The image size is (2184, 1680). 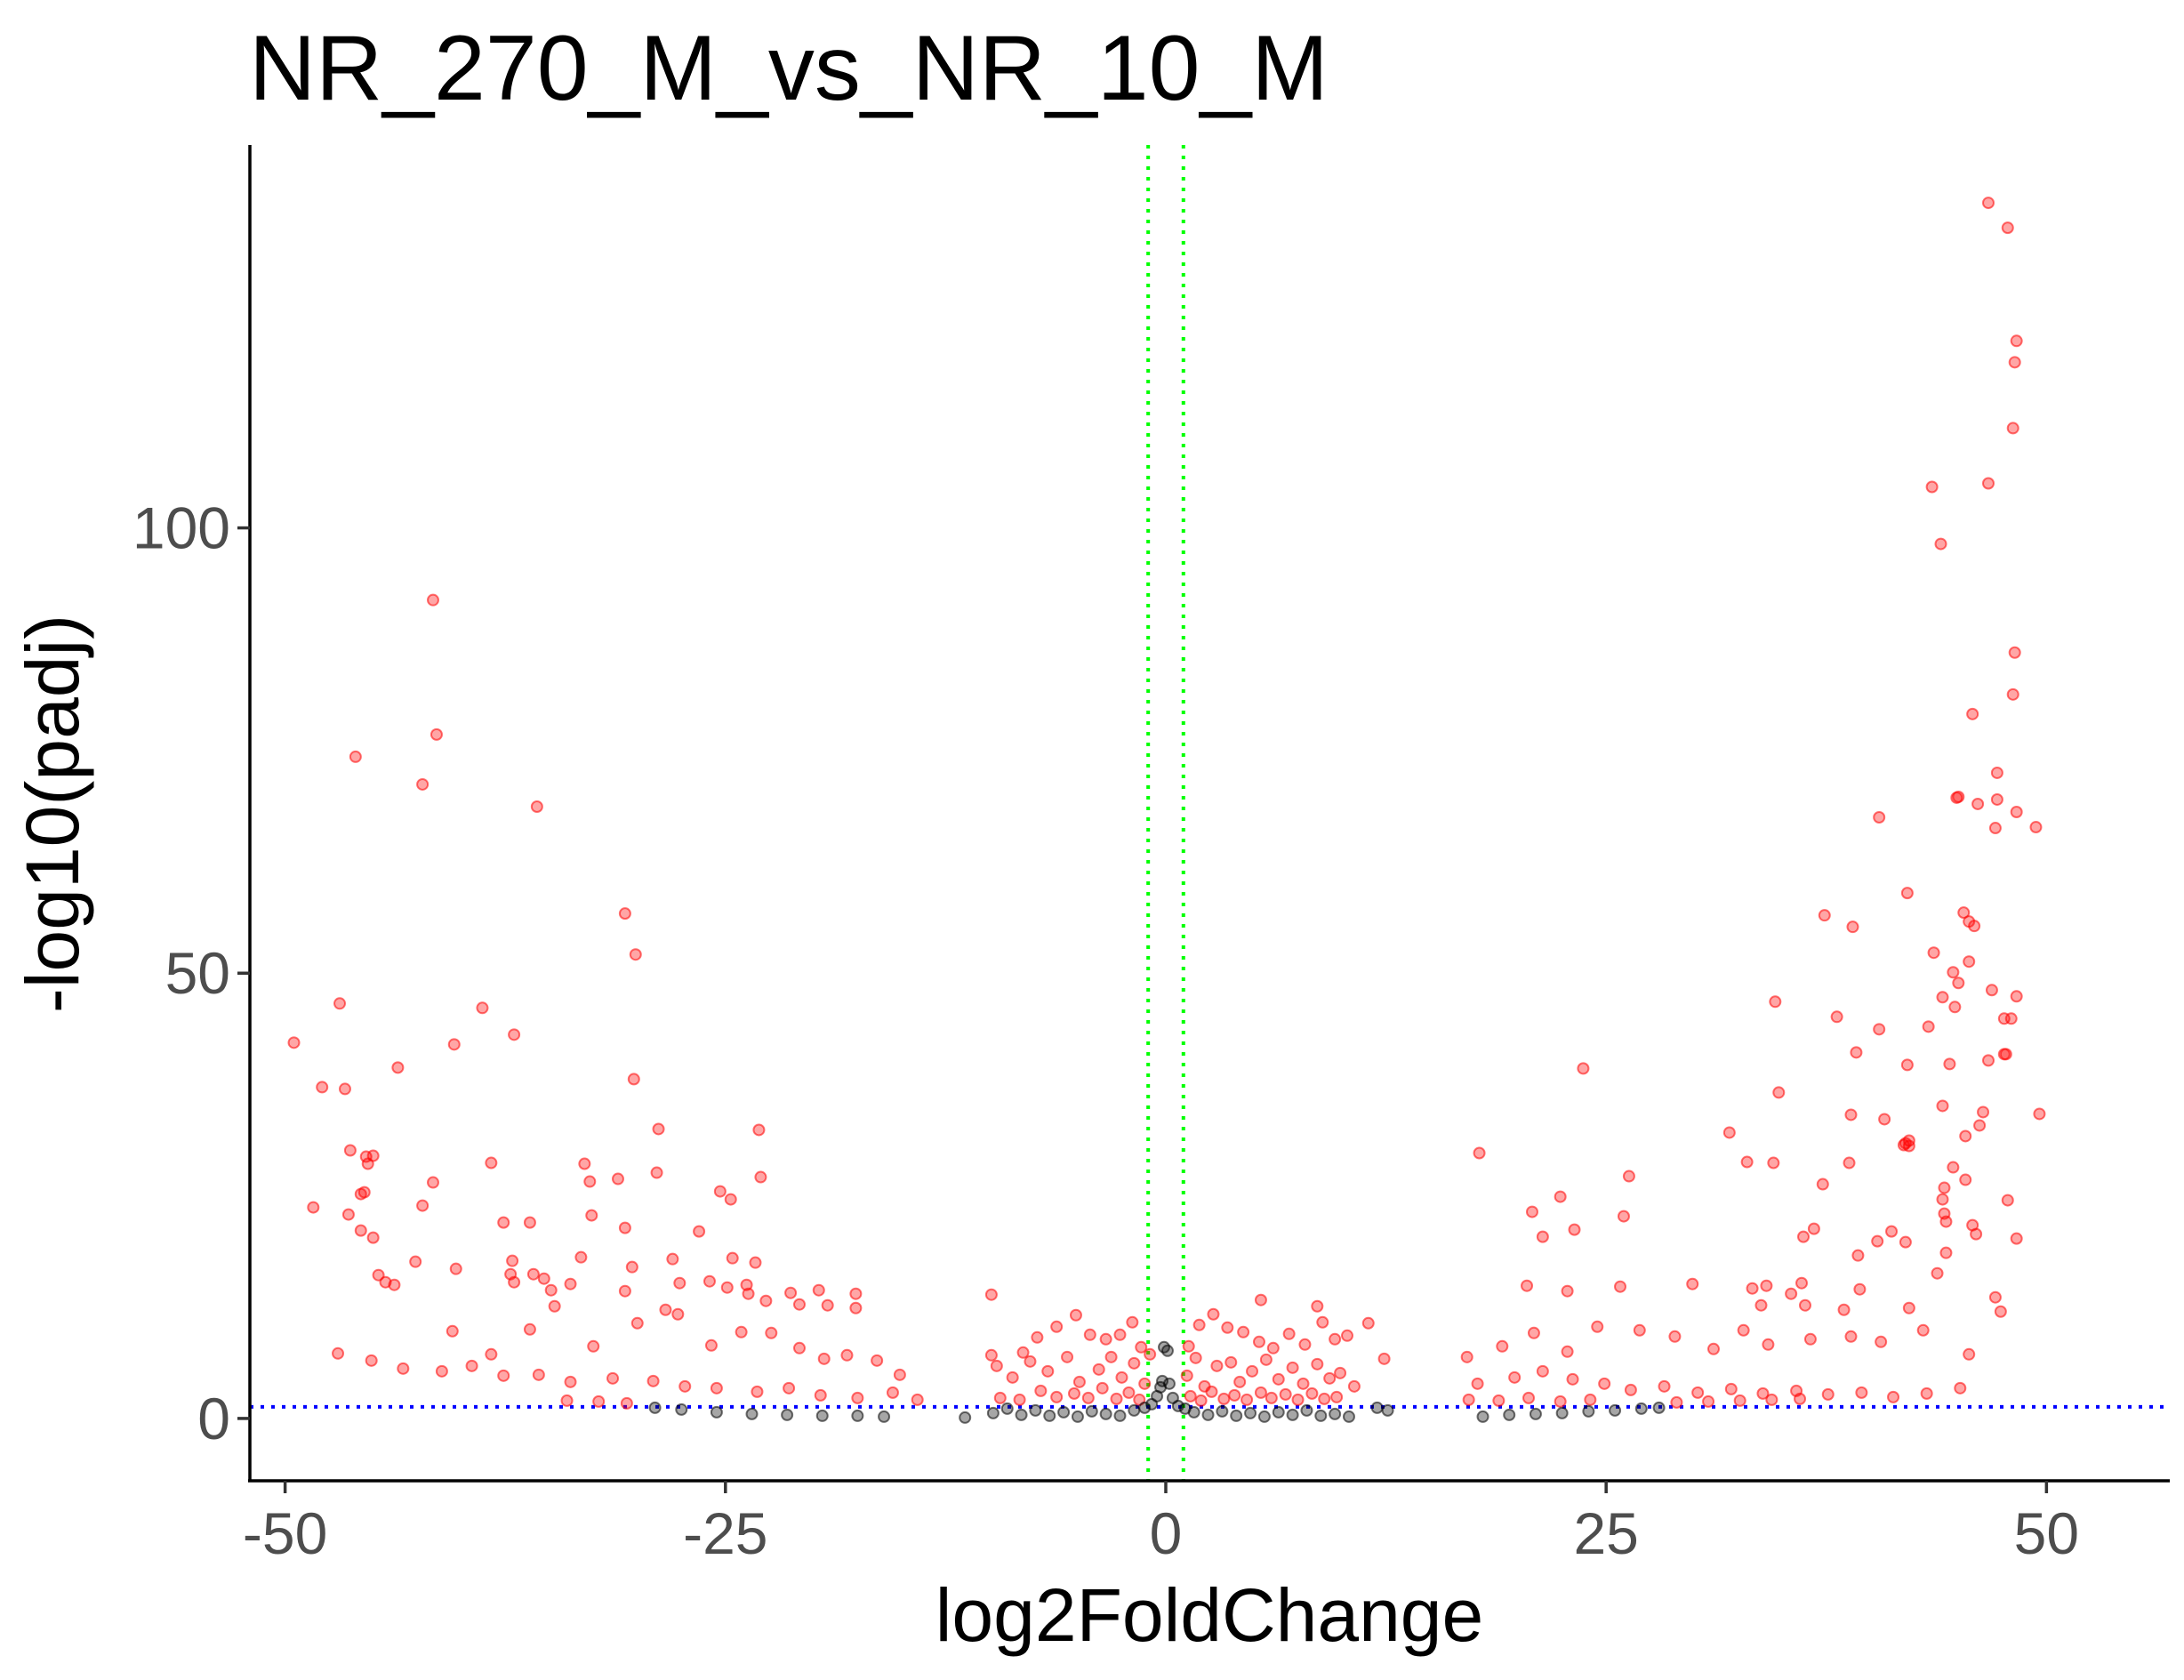 What do you see at coordinates (1209, 1615) in the screenshot?
I see `x-axis-title: log2FoldChange` at bounding box center [1209, 1615].